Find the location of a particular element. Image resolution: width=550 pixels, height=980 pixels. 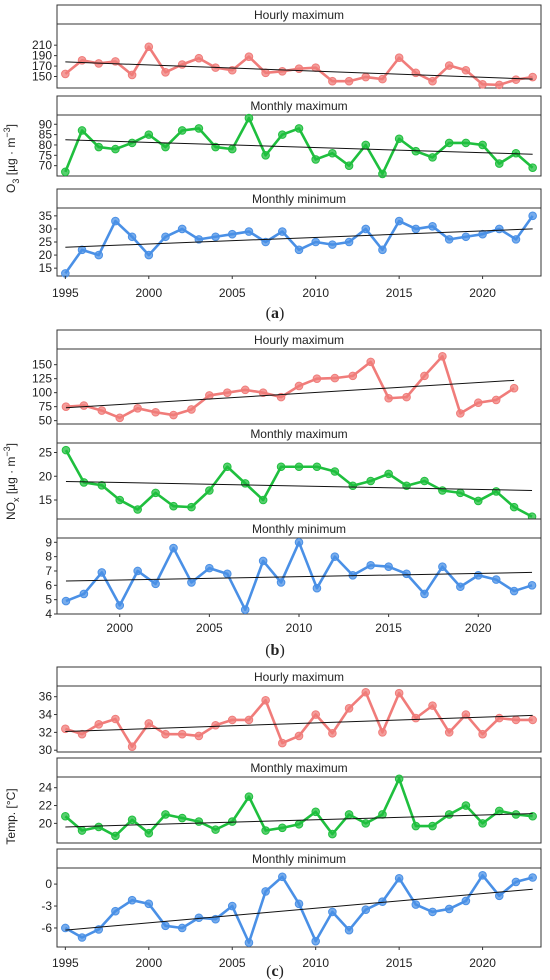

series-line is located at coordinates (298, 909).